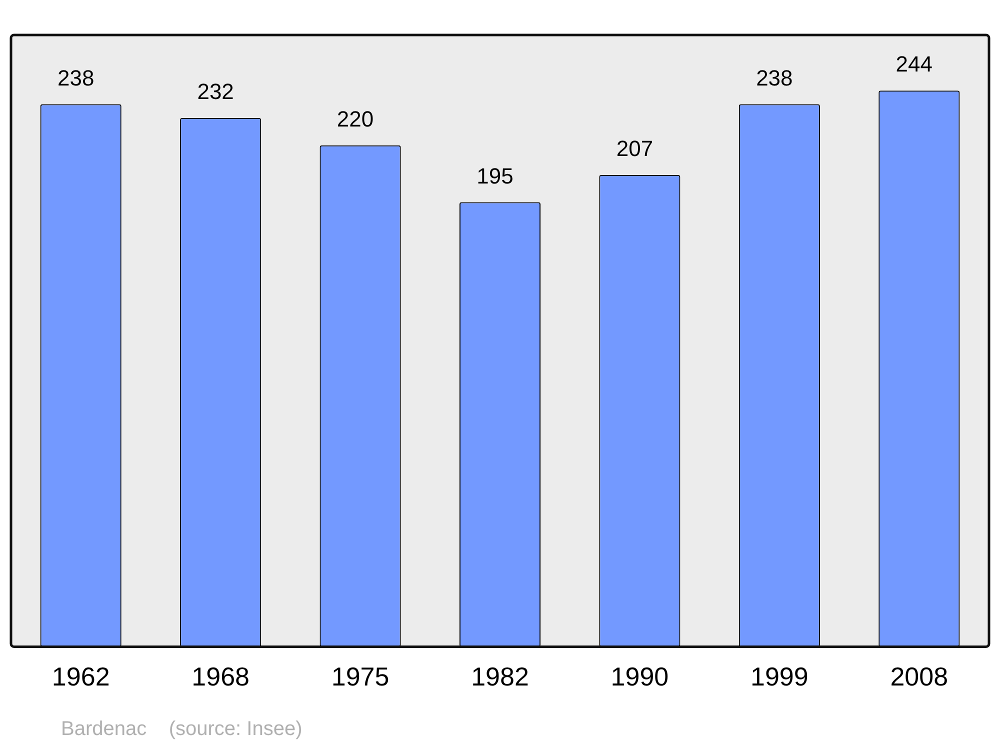 The height and width of the screenshot is (747, 1000). I want to click on x-tick-label: 1990, so click(639, 677).